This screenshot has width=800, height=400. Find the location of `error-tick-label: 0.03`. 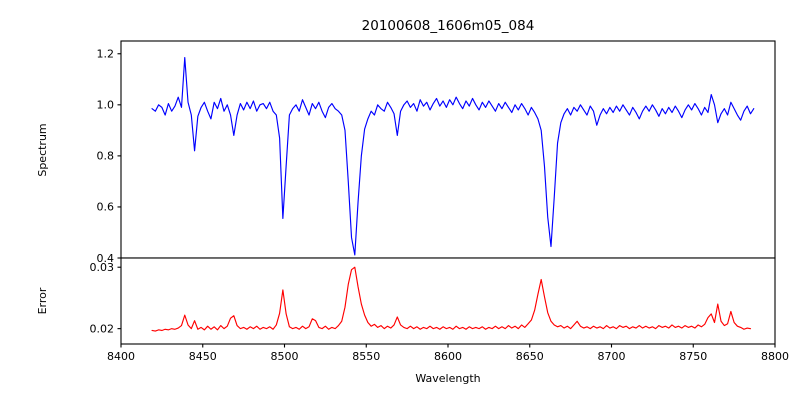

error-tick-label: 0.03 is located at coordinates (102, 267).